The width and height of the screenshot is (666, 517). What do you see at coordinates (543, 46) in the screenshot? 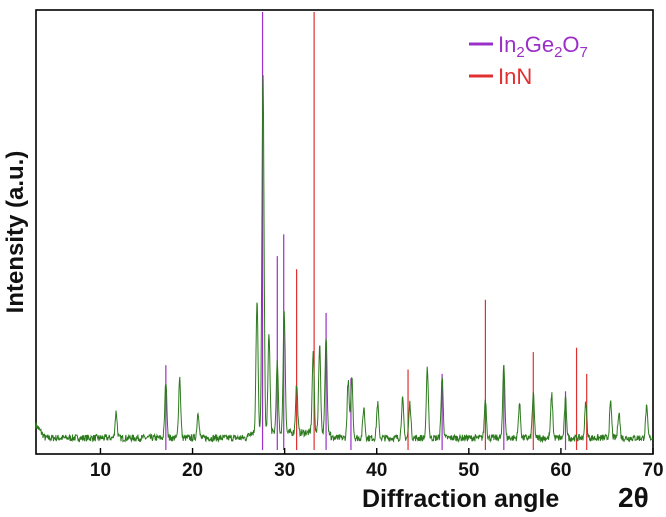
I see `legend-label-in2ge2o7: In2Ge2O7` at bounding box center [543, 46].